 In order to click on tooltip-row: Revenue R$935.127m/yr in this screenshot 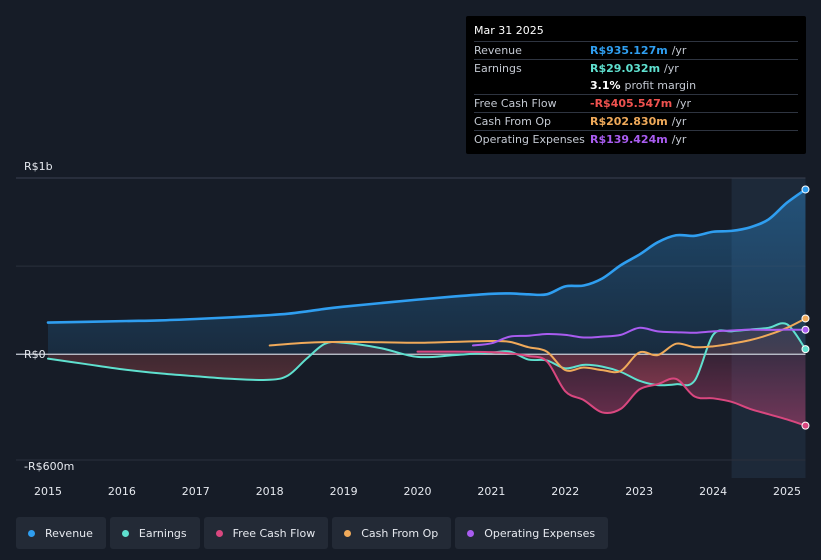, I will do `click(636, 50)`.